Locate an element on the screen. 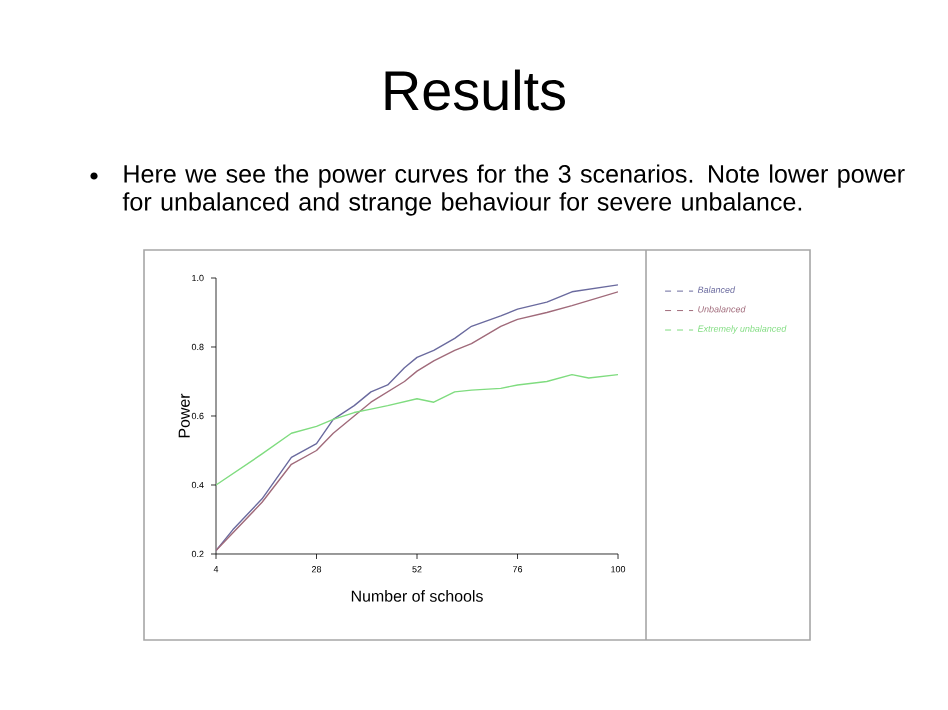 This screenshot has width=948, height=710. line-series is located at coordinates (417, 429).